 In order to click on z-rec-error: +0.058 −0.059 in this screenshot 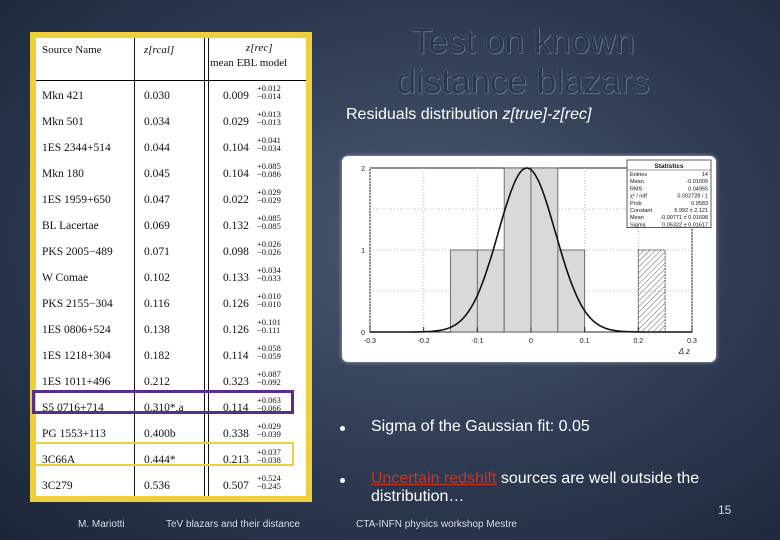, I will do `click(269, 352)`.